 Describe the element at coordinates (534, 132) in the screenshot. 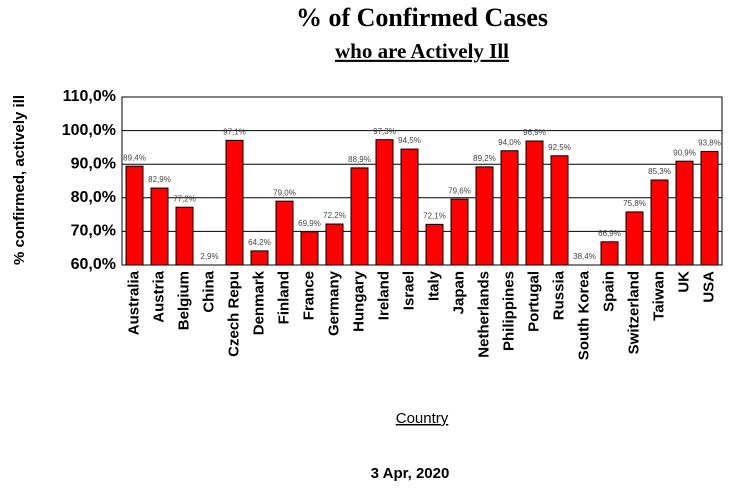

I see `data-label: 96,9%` at that location.